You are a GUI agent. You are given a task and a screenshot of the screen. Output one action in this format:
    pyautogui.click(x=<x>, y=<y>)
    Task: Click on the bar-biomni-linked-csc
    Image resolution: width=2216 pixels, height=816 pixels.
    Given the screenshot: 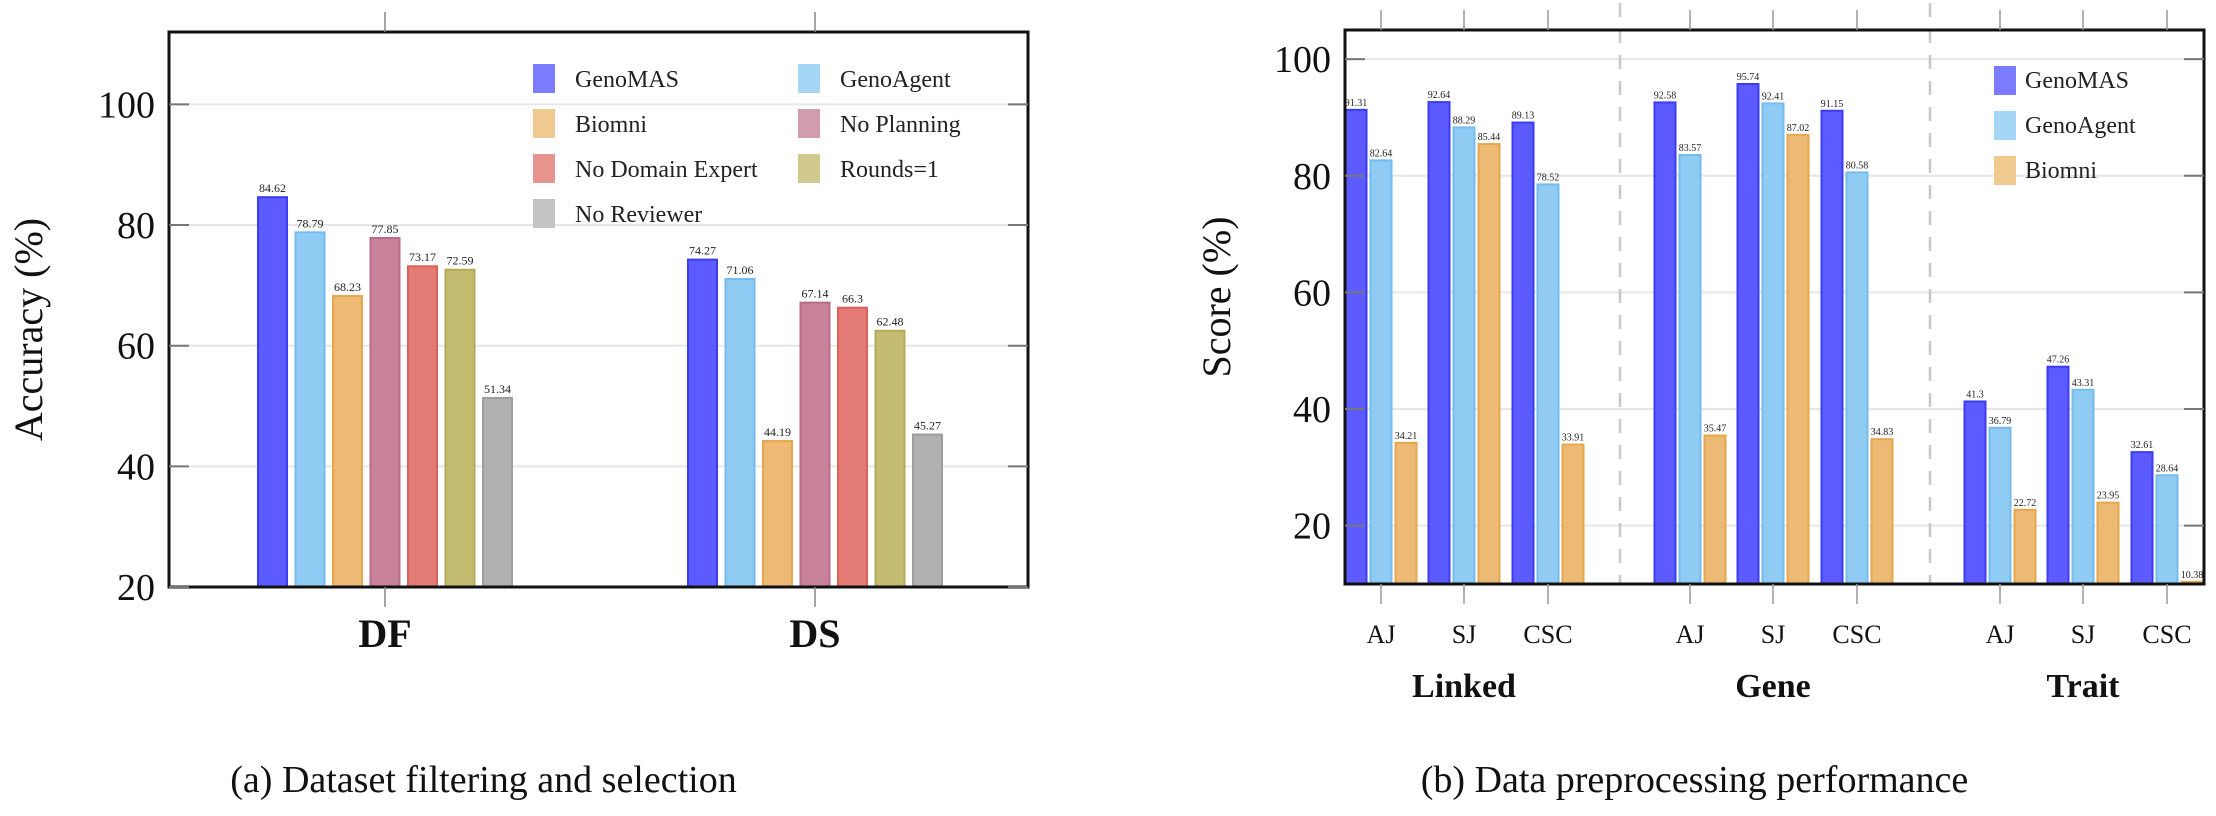 What is the action you would take?
    pyautogui.click(x=1573, y=514)
    